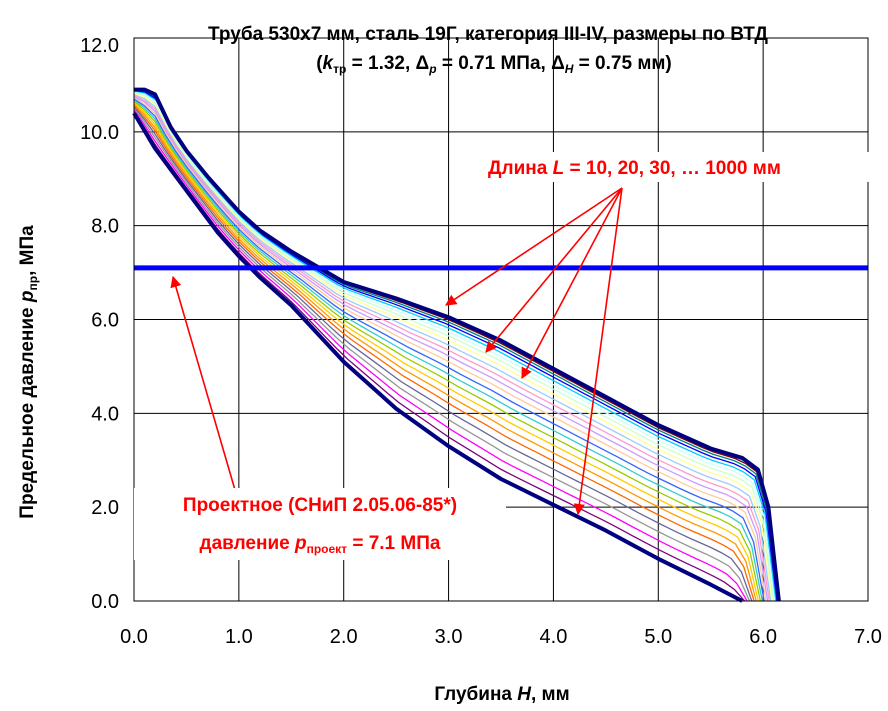 The width and height of the screenshot is (888, 711). Describe the element at coordinates (658, 637) in the screenshot. I see `x-tick-label: 5.0` at that location.